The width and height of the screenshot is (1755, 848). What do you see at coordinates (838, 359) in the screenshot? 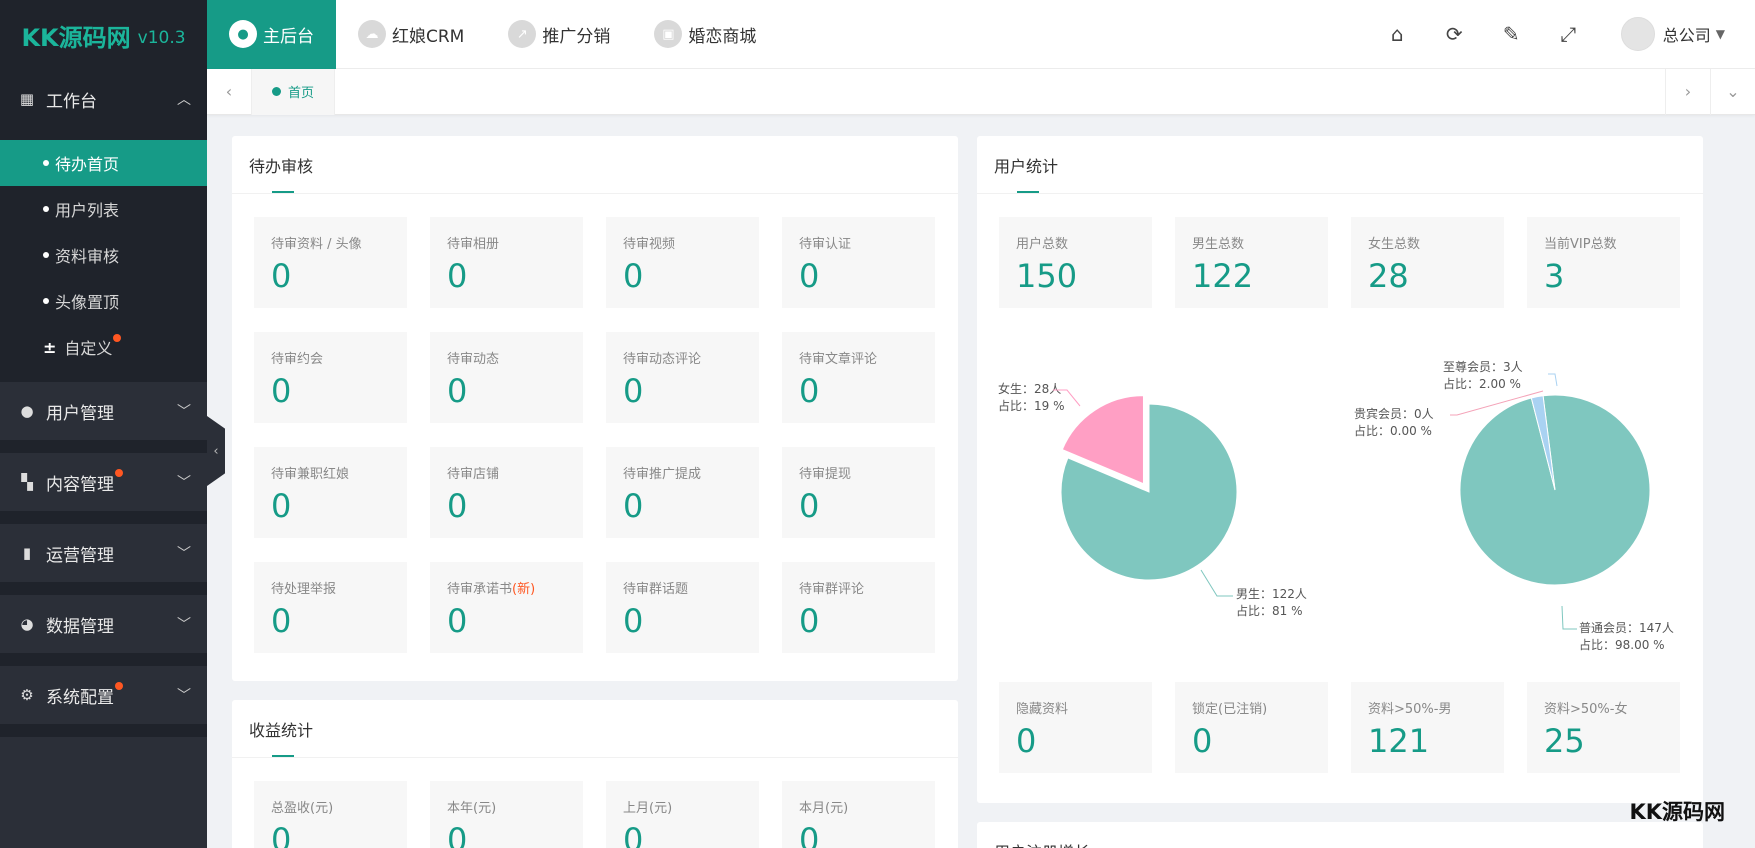
I see `stat-label-text: 待审文章评论` at bounding box center [838, 359].